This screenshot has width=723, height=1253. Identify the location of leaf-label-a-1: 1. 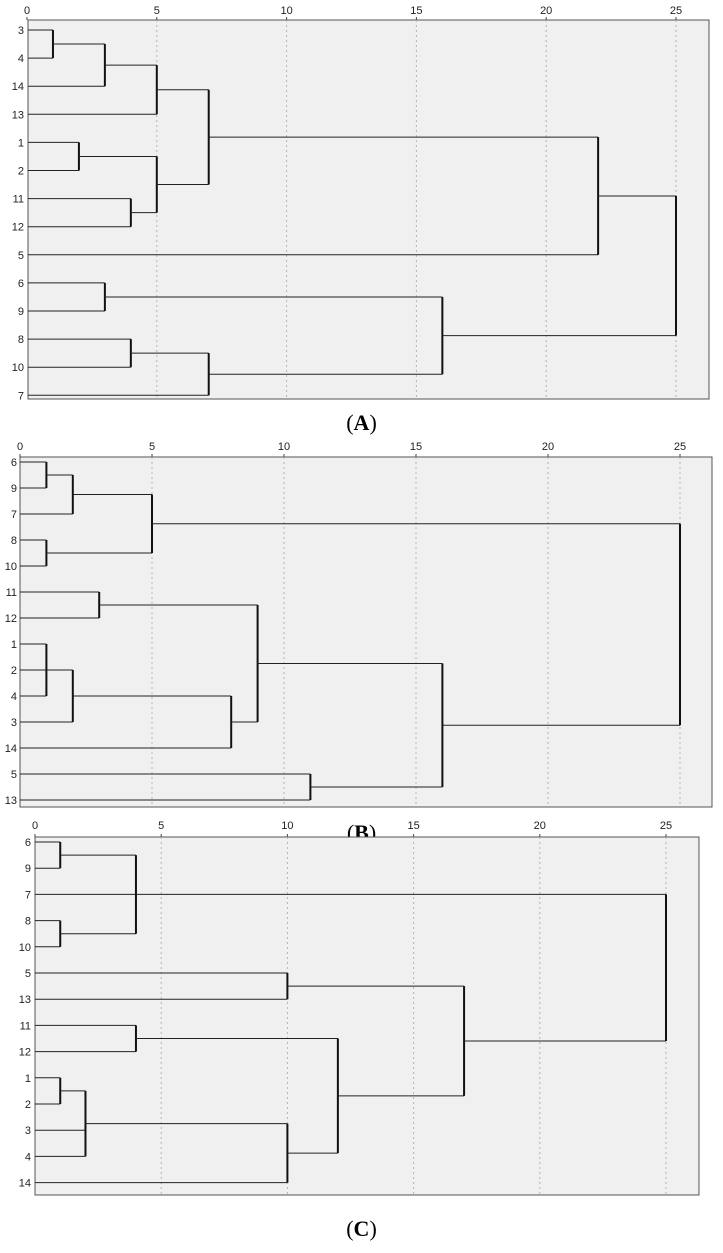
(21, 143).